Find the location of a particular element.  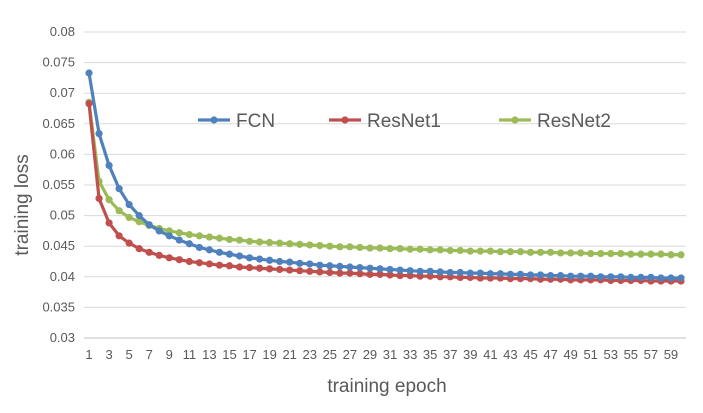

y-tick-label: 0.04 is located at coordinates (62, 276).